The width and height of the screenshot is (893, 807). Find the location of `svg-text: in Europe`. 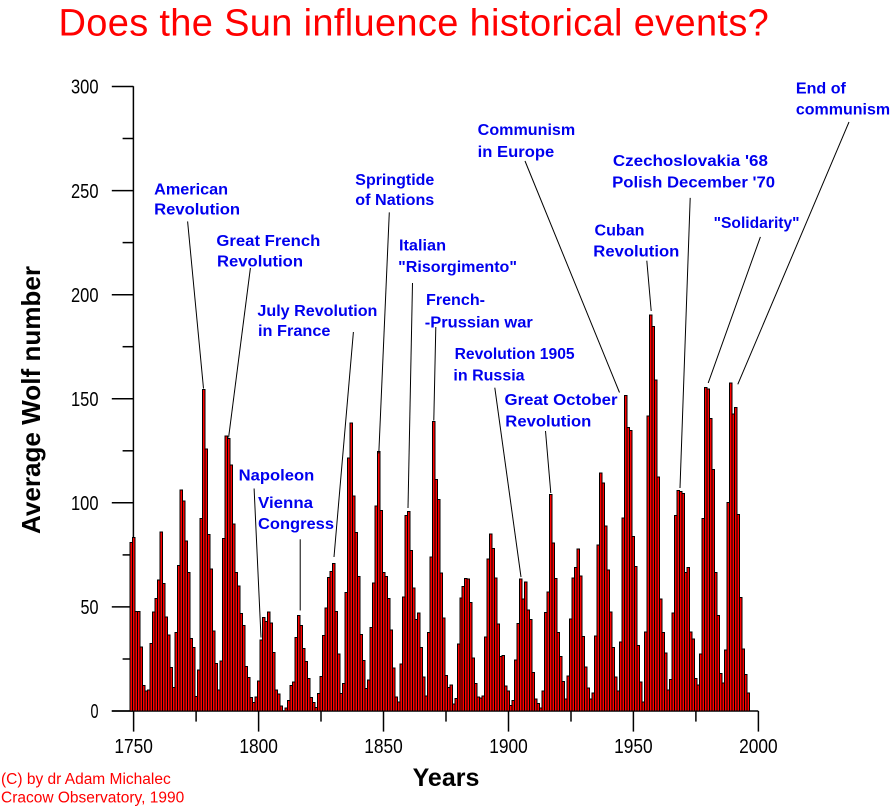

svg-text: in Europe is located at coordinates (516, 152).